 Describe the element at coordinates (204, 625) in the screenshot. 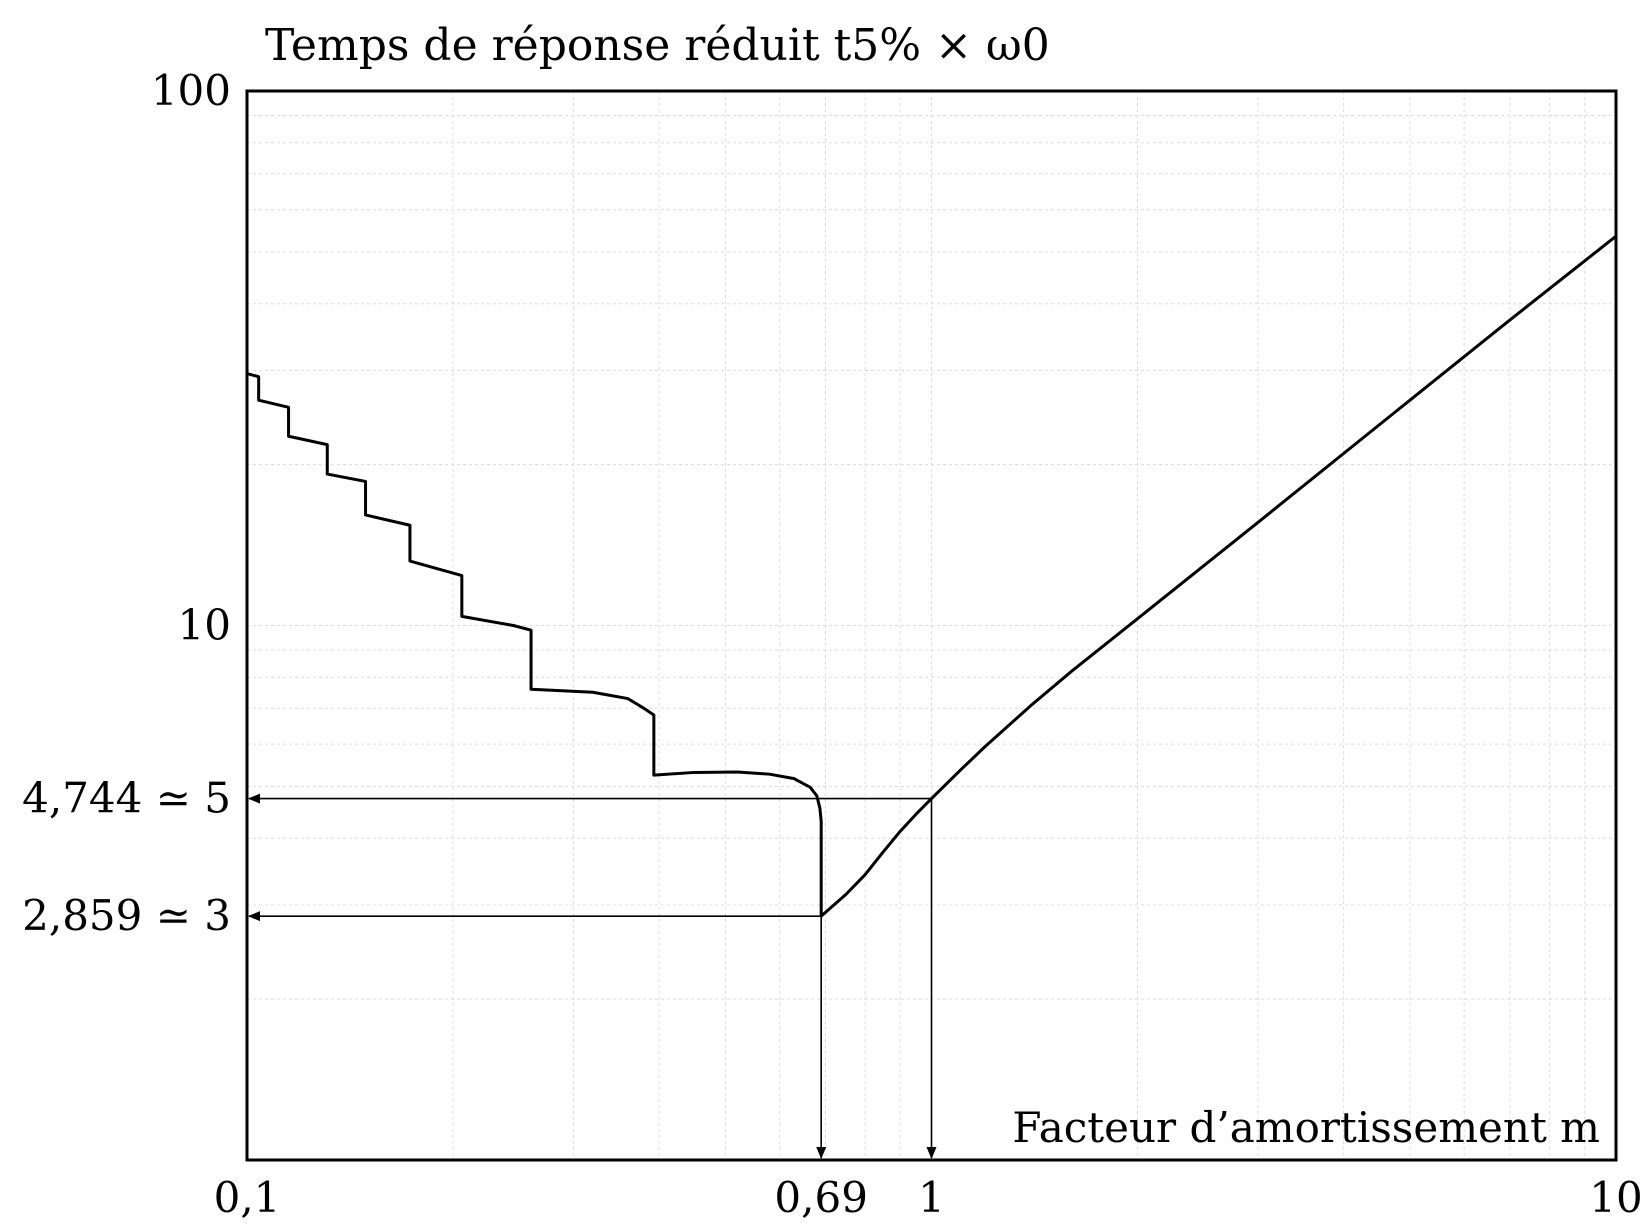

I see `y-tick-label: 10` at that location.